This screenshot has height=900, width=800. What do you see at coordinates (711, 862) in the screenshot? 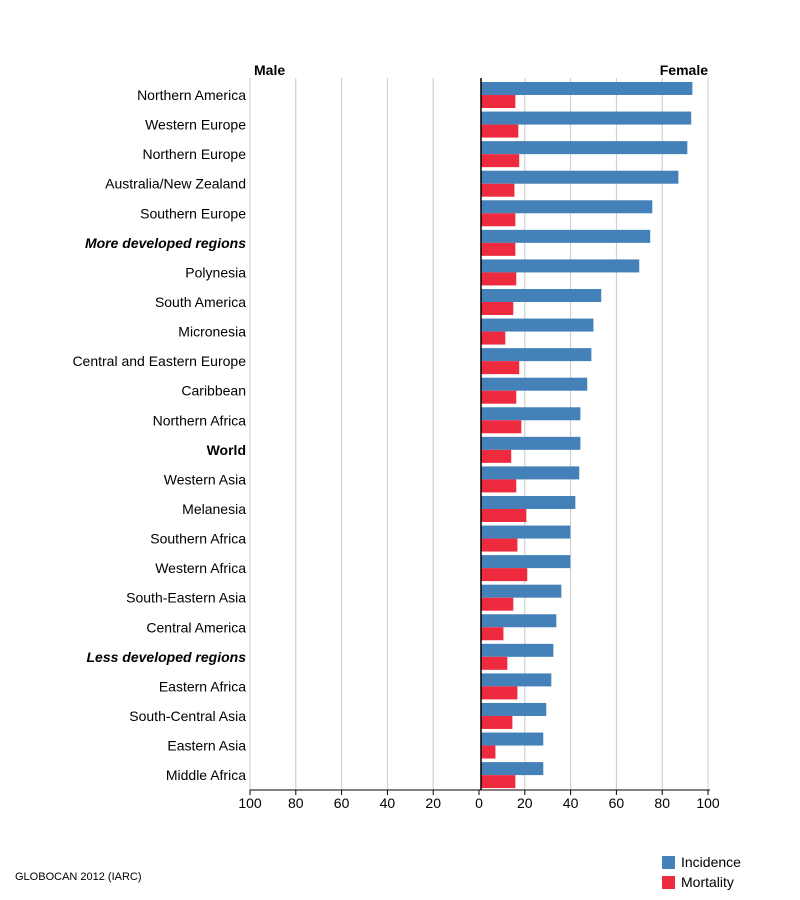
I see `legend-label-incidence: Incidence` at bounding box center [711, 862].